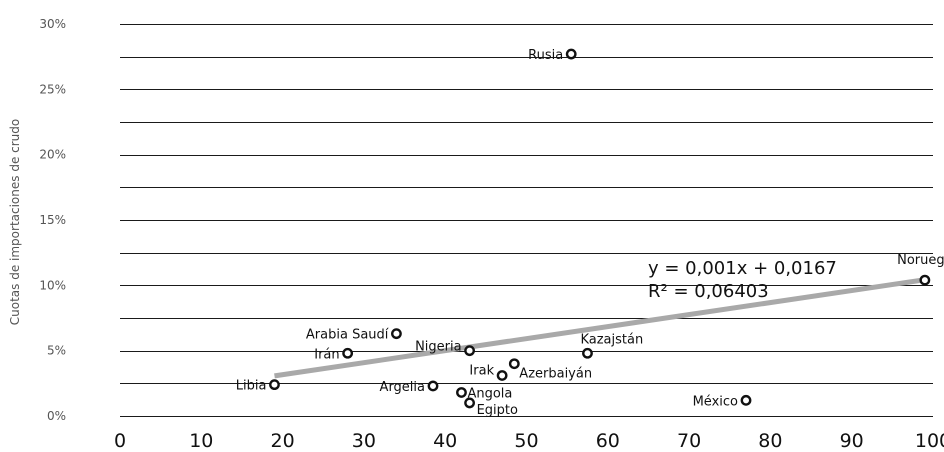  I want to click on x-axis-ticks: 0 10 20 30 40 50 60 70 80 90 100, so click(529, 441).